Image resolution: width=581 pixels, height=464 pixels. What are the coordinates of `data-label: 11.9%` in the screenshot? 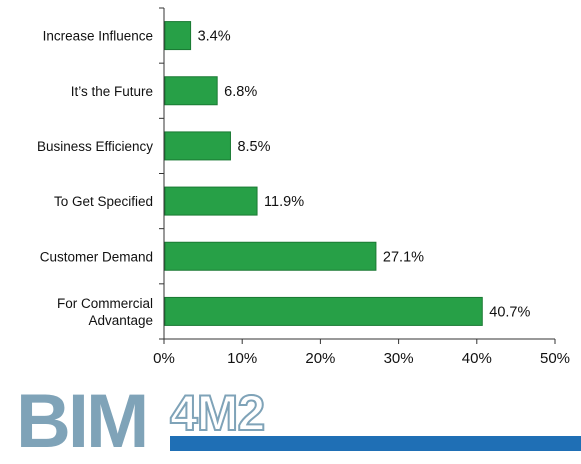 It's located at (284, 202).